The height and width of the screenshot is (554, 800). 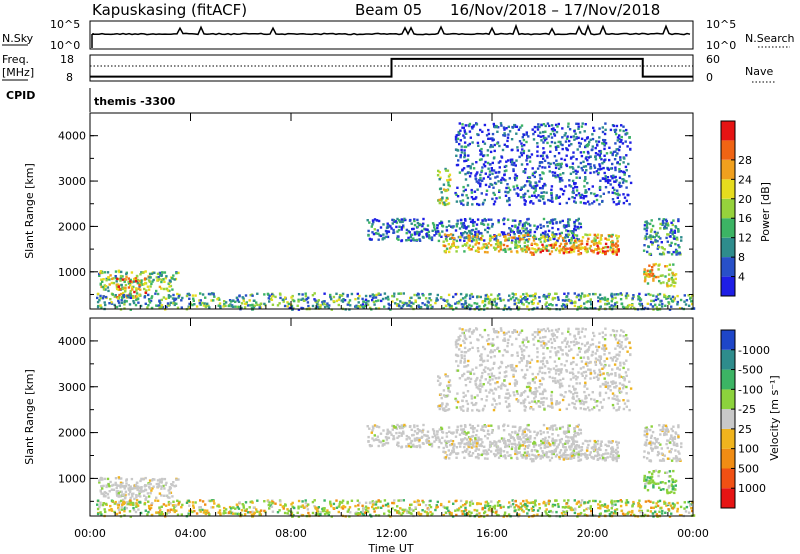 What do you see at coordinates (555, 10) in the screenshot?
I see `date-range: 16/Nov/2018 – 17/Nov/2018` at bounding box center [555, 10].